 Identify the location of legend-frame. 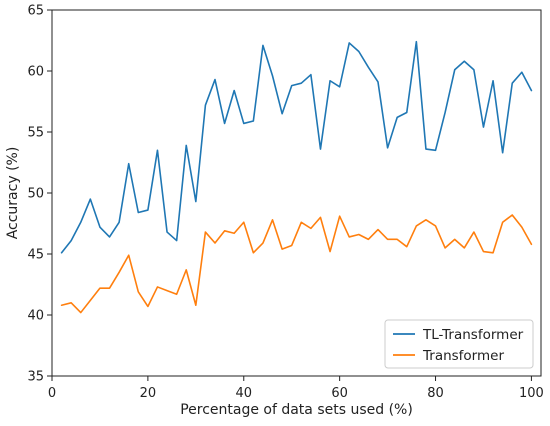
(459, 344).